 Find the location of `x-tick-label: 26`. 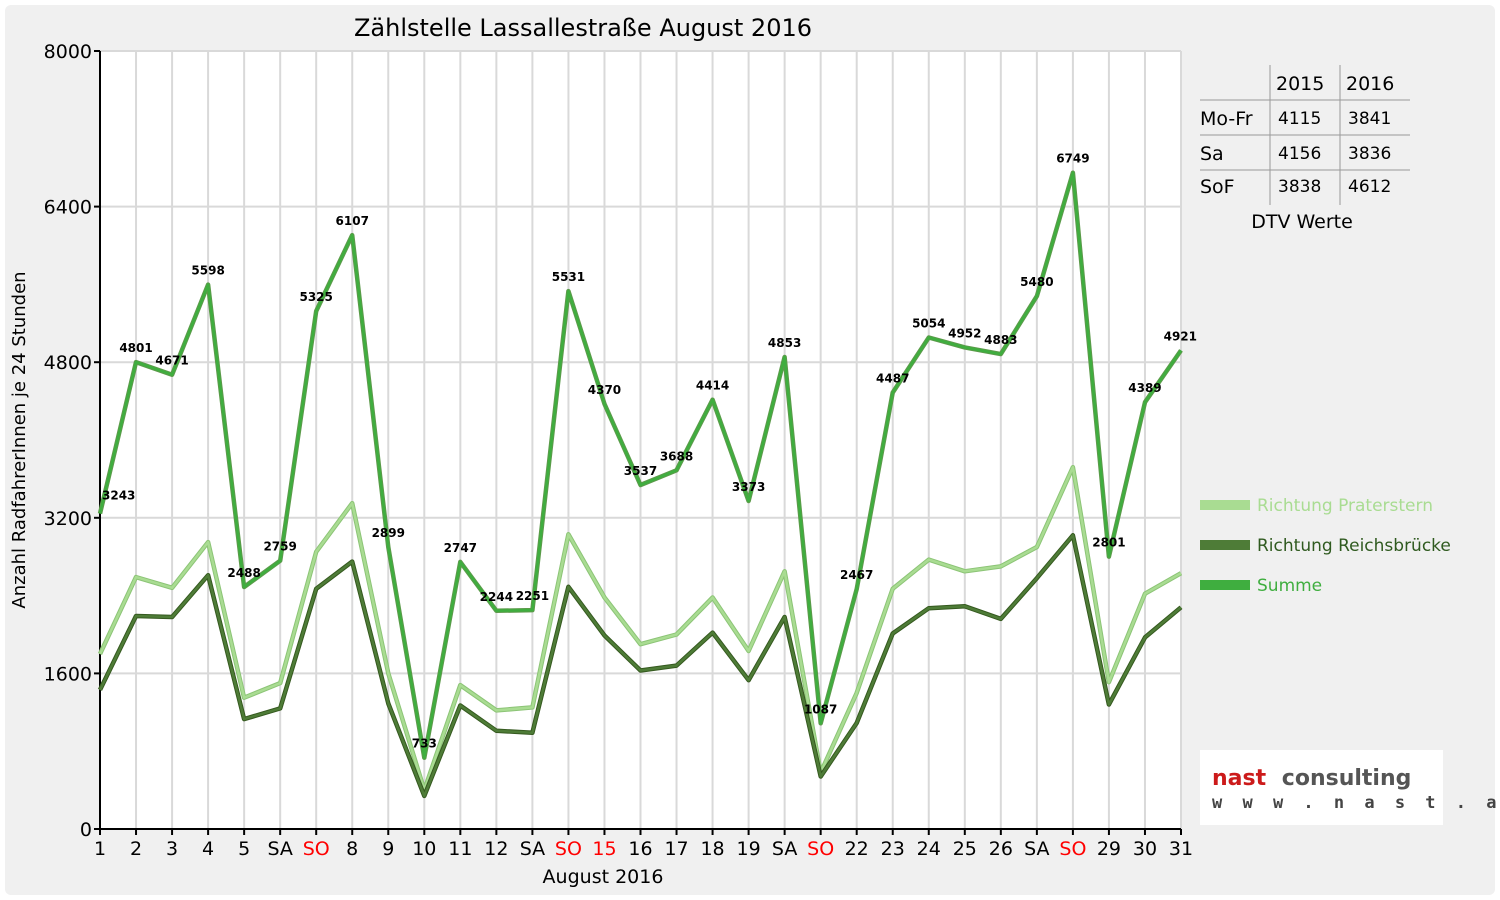

x-tick-label: 26 is located at coordinates (1001, 849).